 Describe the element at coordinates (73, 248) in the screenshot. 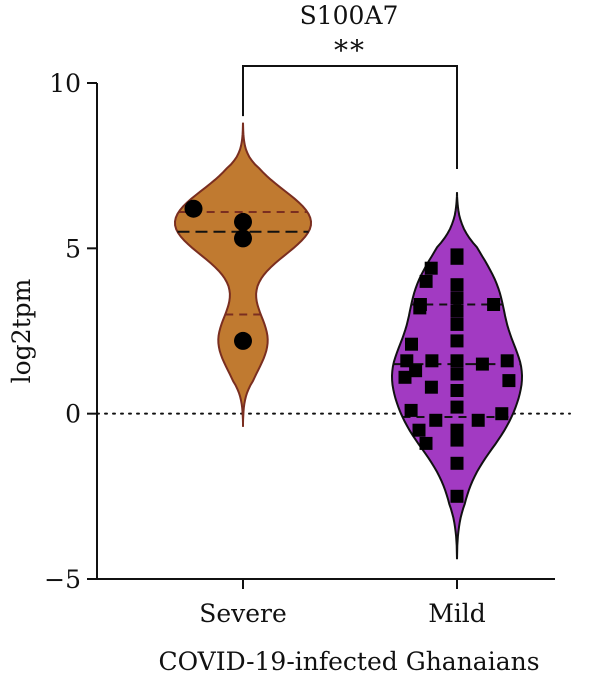

I see `y-tick-label: 5` at that location.